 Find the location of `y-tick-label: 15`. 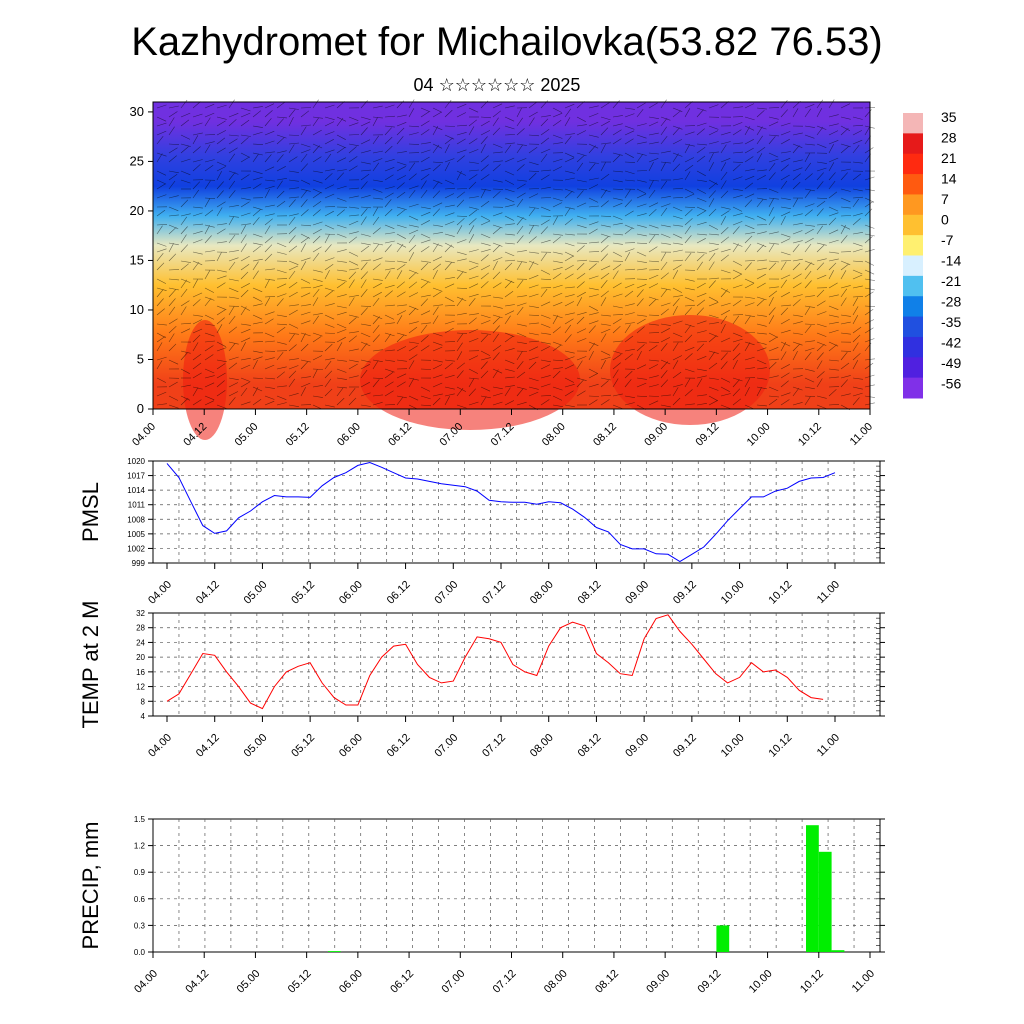

y-tick-label: 15 is located at coordinates (137, 259).